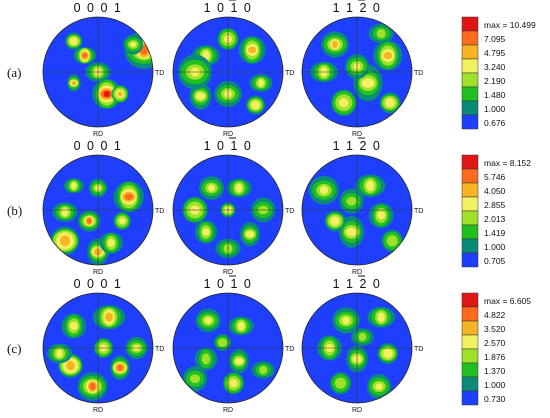  I want to click on legend-value: 3.520, so click(495, 329).